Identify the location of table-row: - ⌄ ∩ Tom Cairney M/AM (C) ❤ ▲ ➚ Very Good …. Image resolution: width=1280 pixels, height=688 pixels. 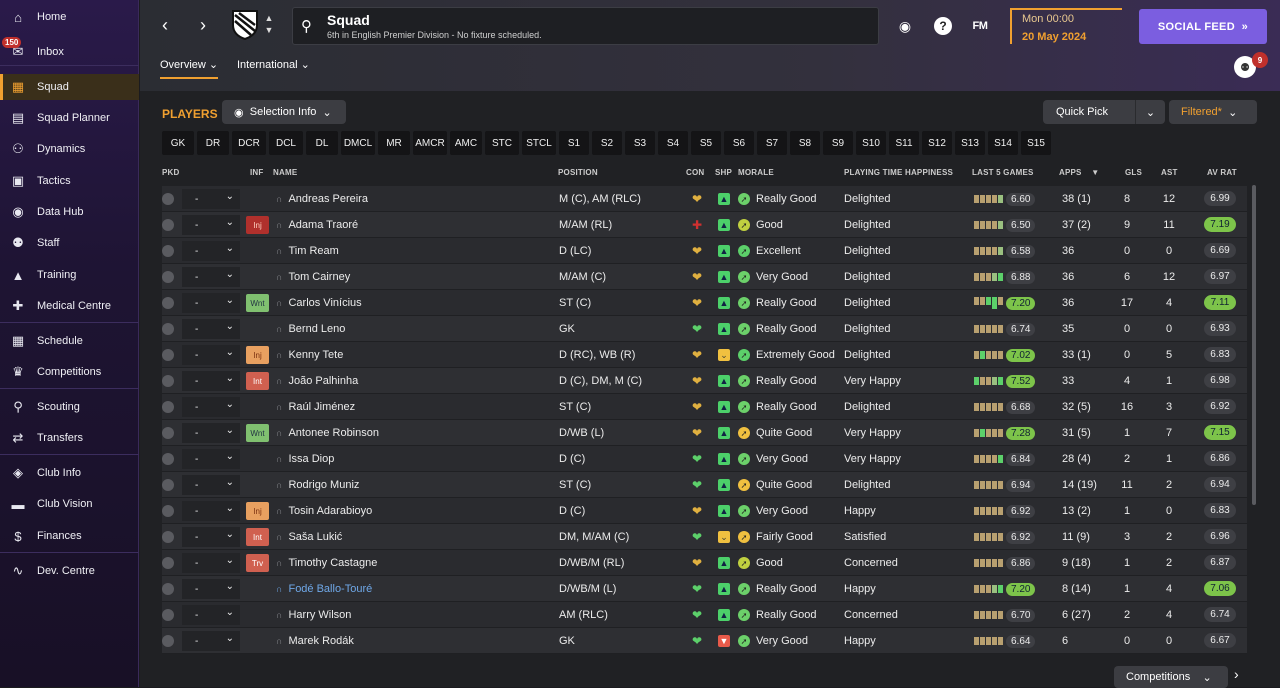
(704, 277).